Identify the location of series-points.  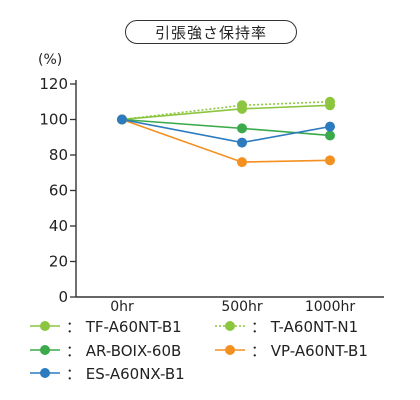
(226, 132).